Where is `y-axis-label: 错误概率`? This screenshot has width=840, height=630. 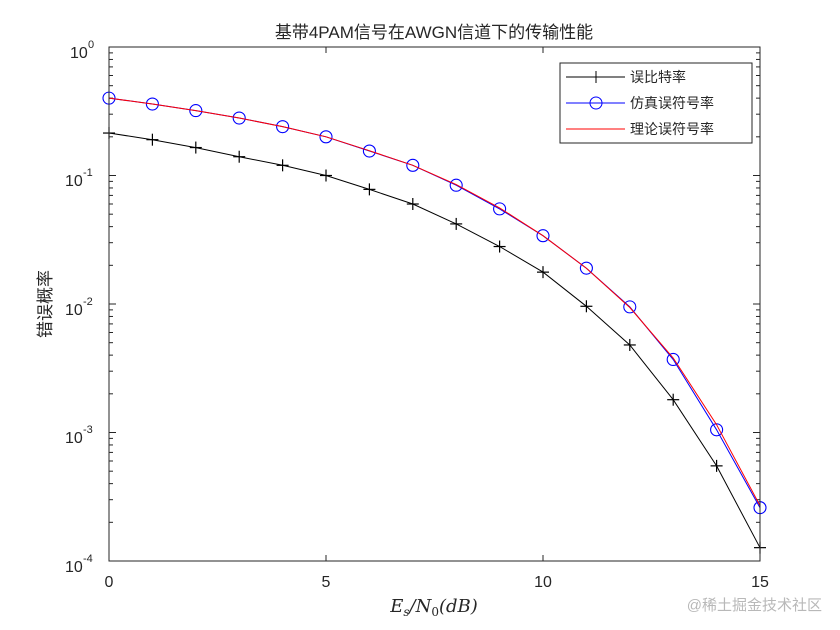 y-axis-label: 错误概率 is located at coordinates (45, 304).